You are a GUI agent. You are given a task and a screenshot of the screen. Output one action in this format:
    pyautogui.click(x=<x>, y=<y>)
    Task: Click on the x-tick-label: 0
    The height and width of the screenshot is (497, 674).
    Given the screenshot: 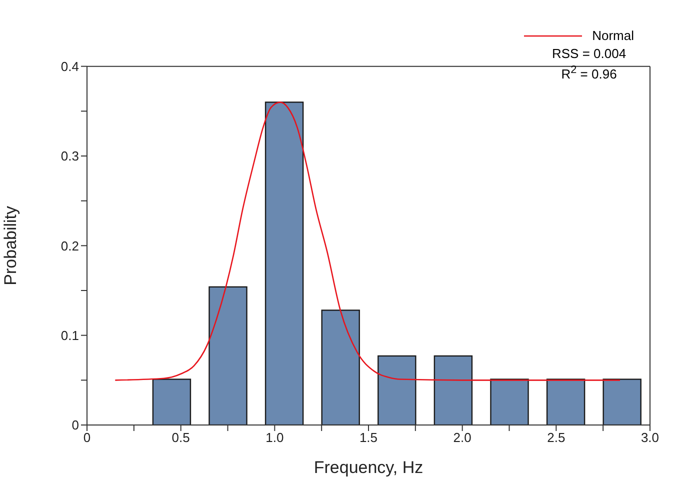 What is the action you would take?
    pyautogui.click(x=87, y=438)
    